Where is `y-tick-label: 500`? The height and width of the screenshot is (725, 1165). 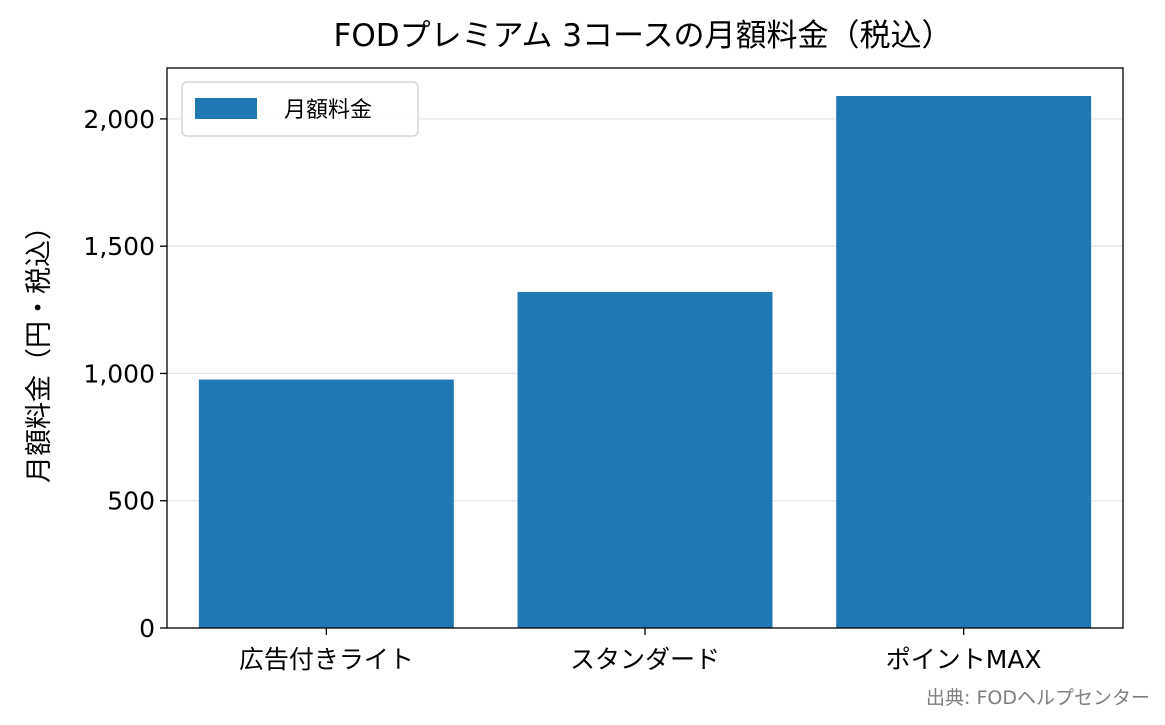 y-tick-label: 500 is located at coordinates (131, 501).